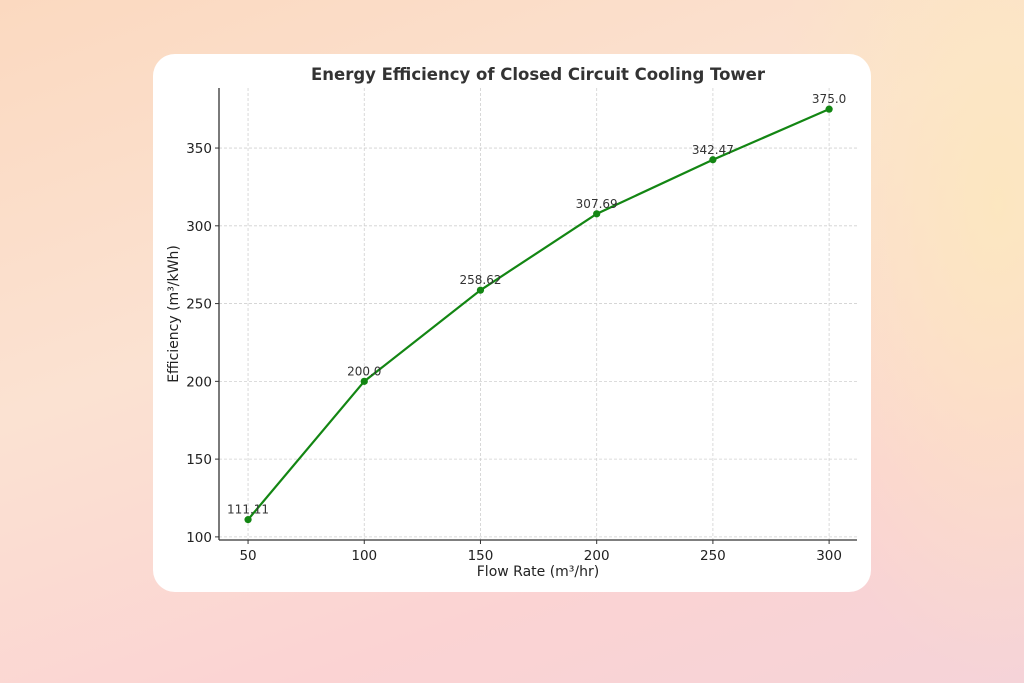 The width and height of the screenshot is (1024, 683). Describe the element at coordinates (829, 556) in the screenshot. I see `x-tick-label: 300` at that location.